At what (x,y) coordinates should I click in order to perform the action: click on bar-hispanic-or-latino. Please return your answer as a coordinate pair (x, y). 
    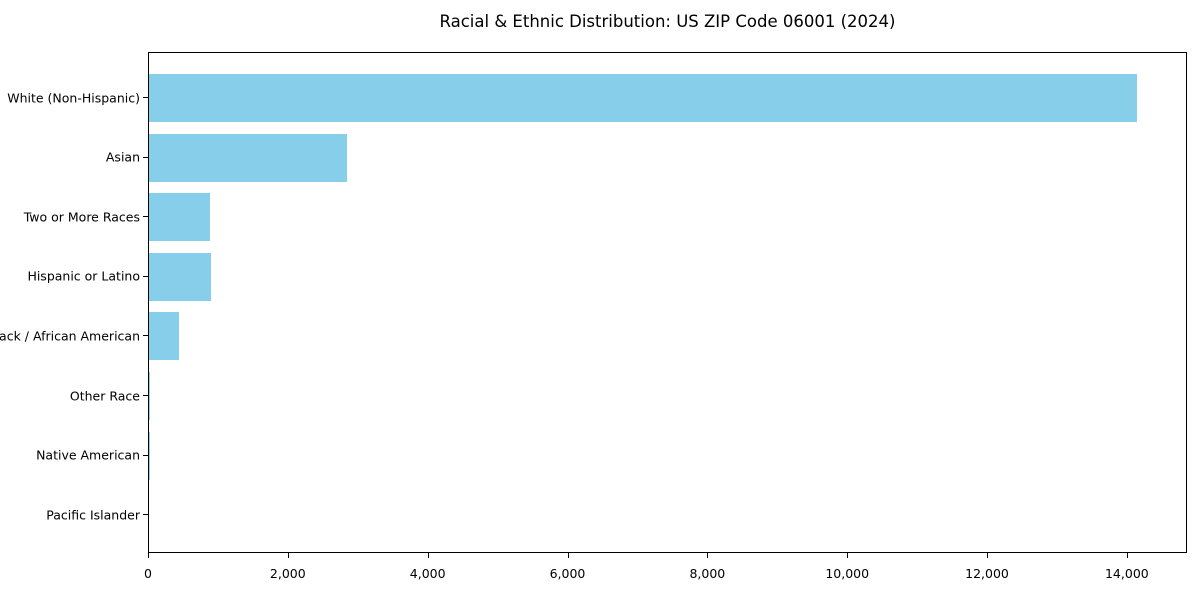
    Looking at the image, I should click on (180, 276).